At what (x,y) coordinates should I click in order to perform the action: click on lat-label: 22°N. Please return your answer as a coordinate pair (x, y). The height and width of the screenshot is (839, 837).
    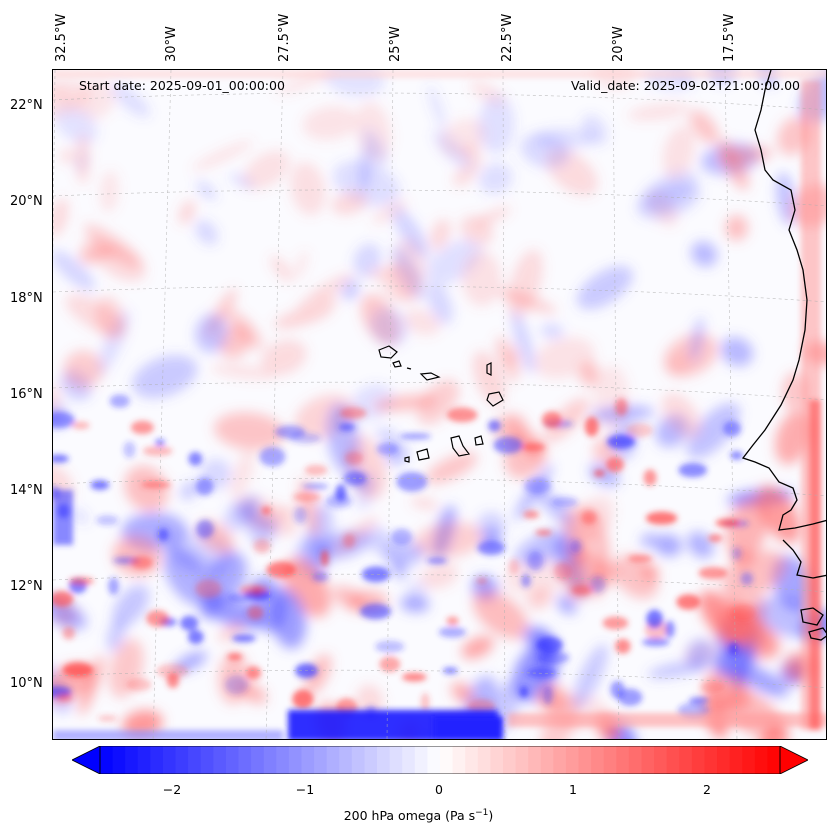
    Looking at the image, I should click on (26, 105).